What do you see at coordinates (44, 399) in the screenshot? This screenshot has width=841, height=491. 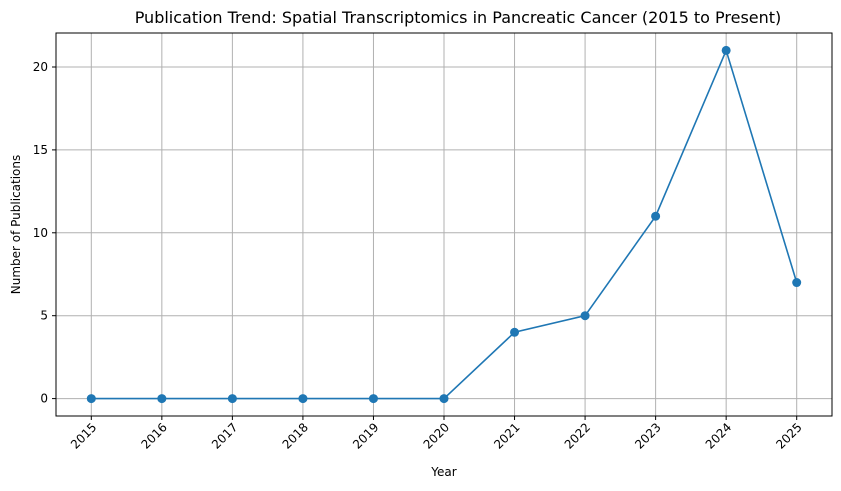 I see `y-tick-label: 0` at bounding box center [44, 399].